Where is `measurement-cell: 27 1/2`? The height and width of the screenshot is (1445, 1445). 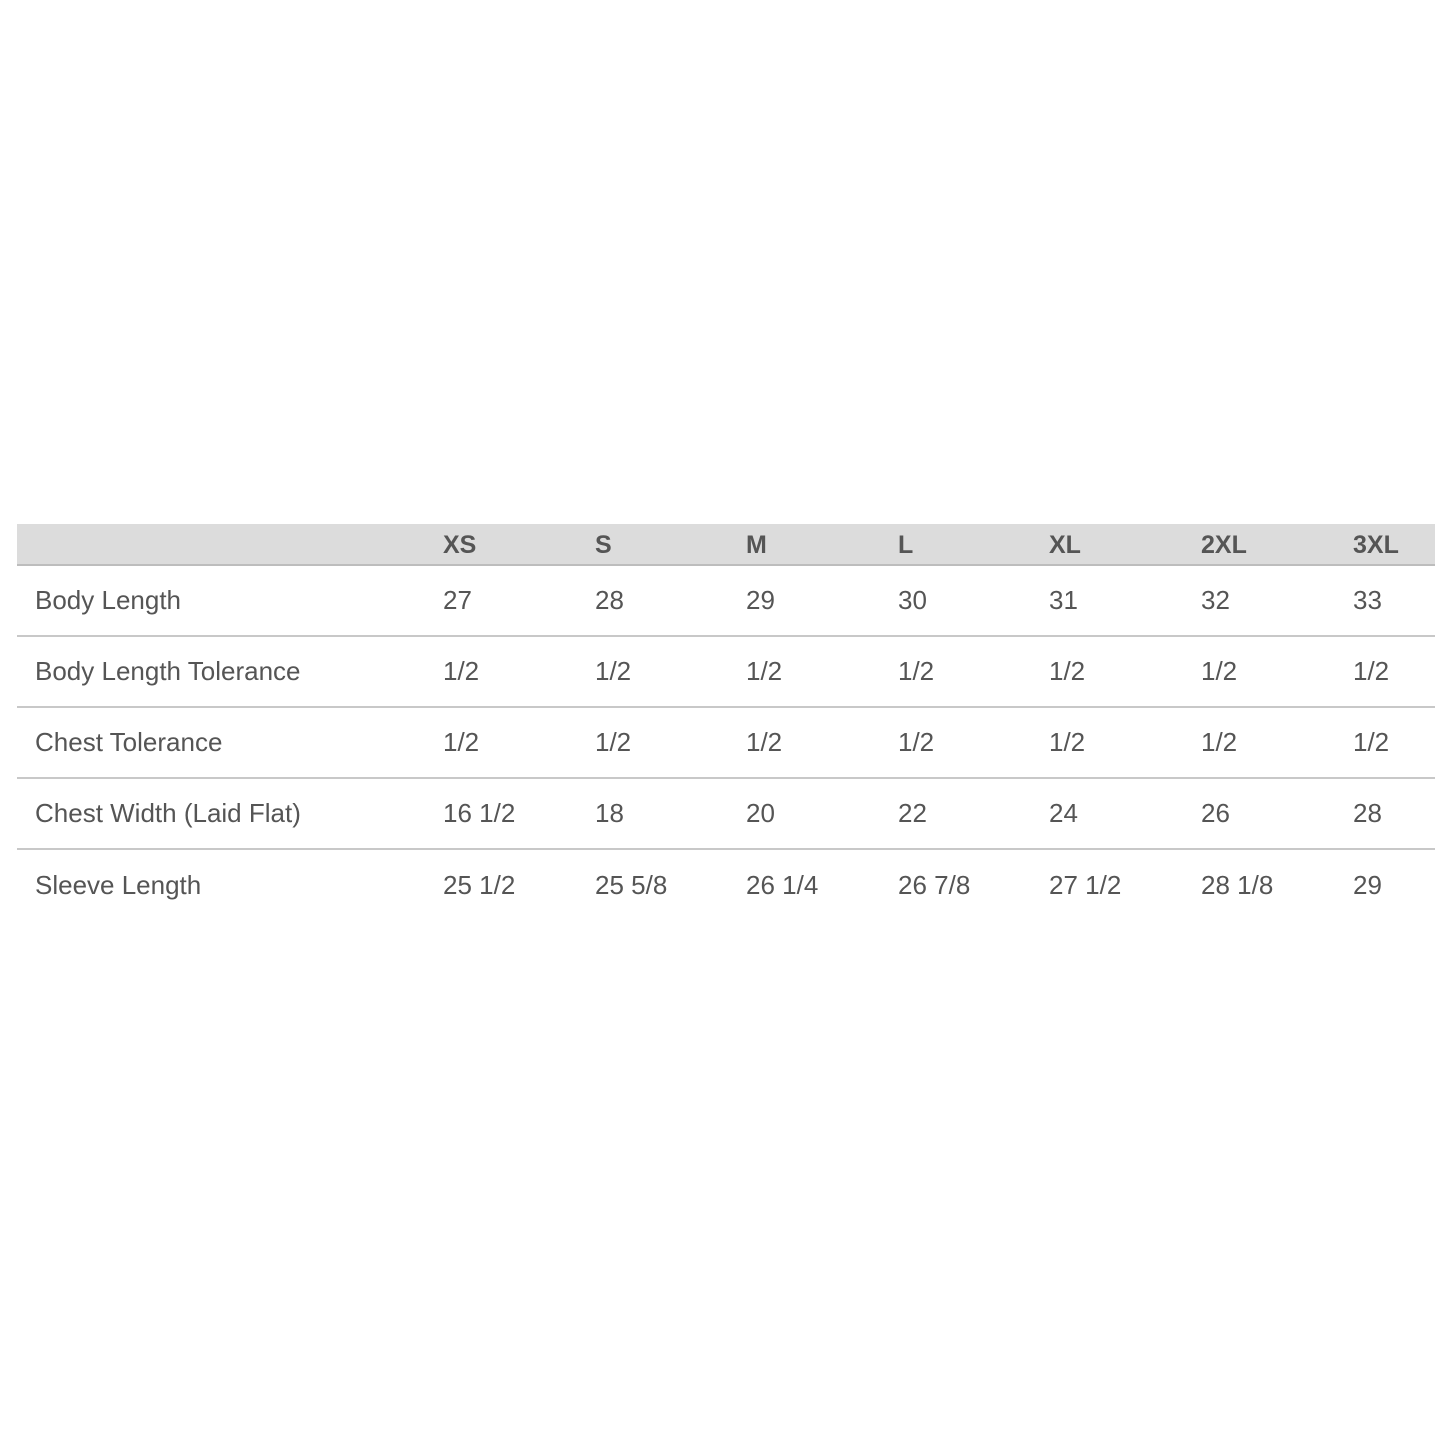 measurement-cell: 27 1/2 is located at coordinates (1085, 884).